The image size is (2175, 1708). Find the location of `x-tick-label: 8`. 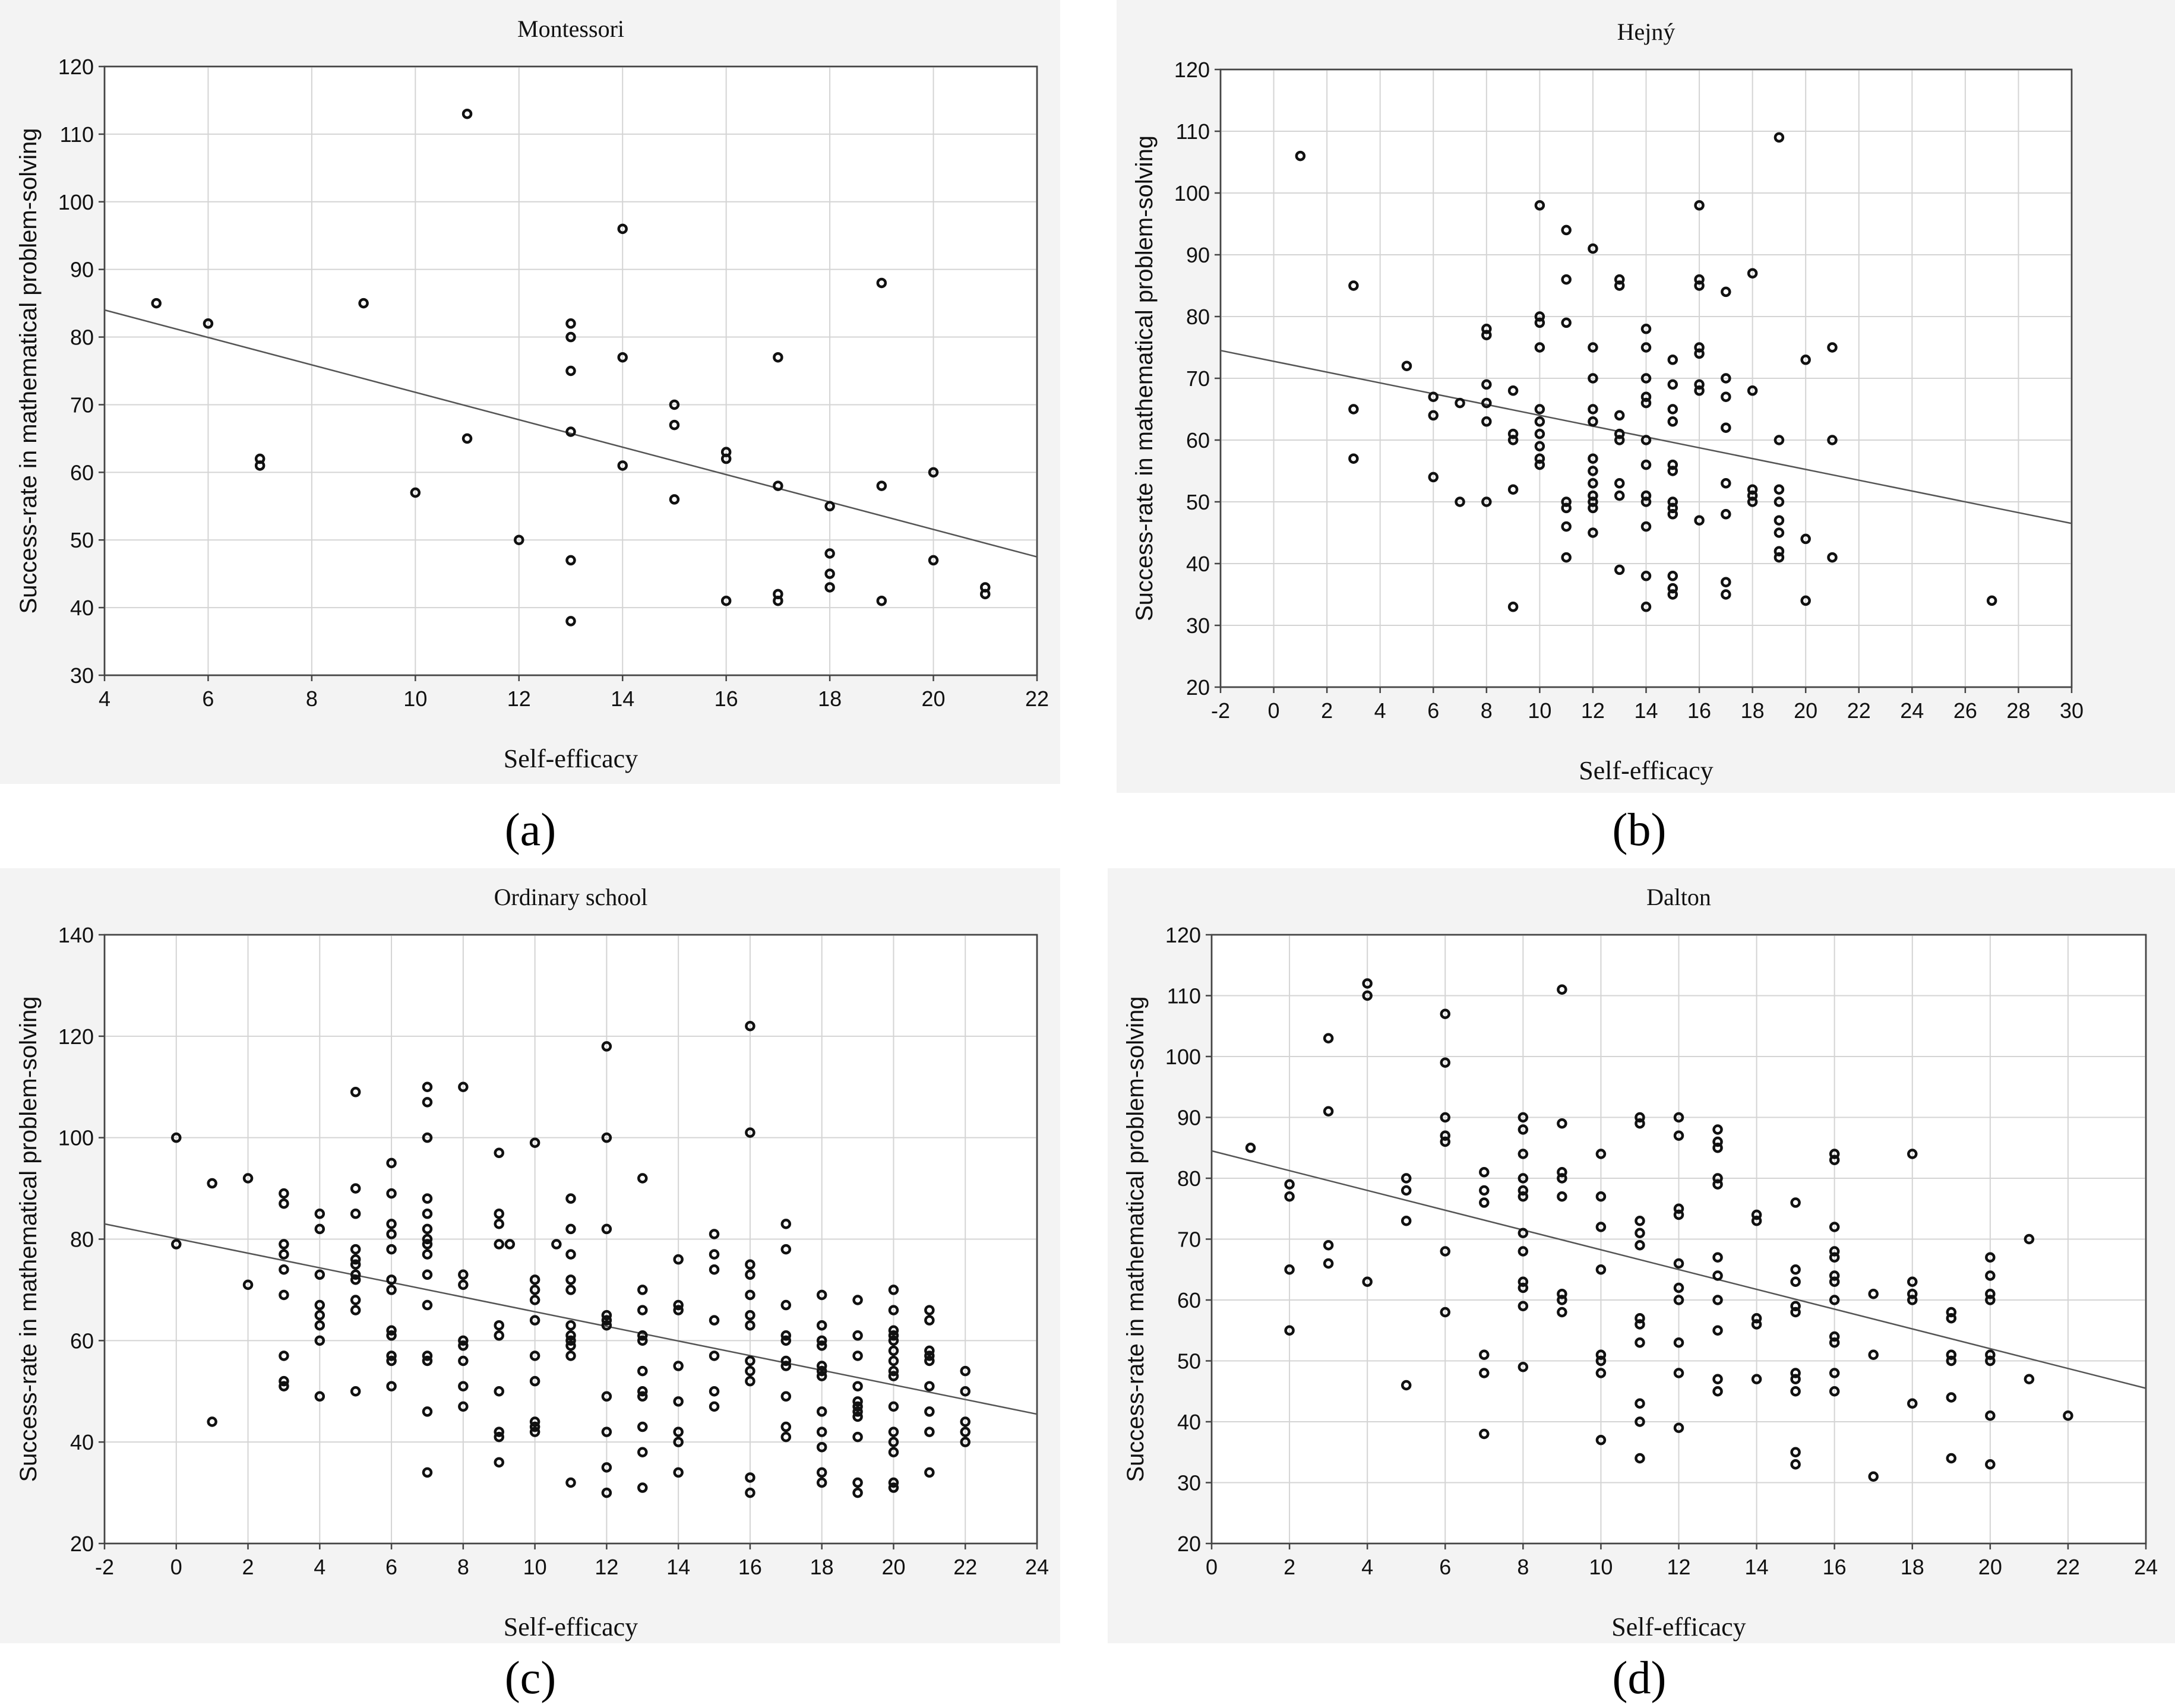

x-tick-label: 8 is located at coordinates (312, 699).